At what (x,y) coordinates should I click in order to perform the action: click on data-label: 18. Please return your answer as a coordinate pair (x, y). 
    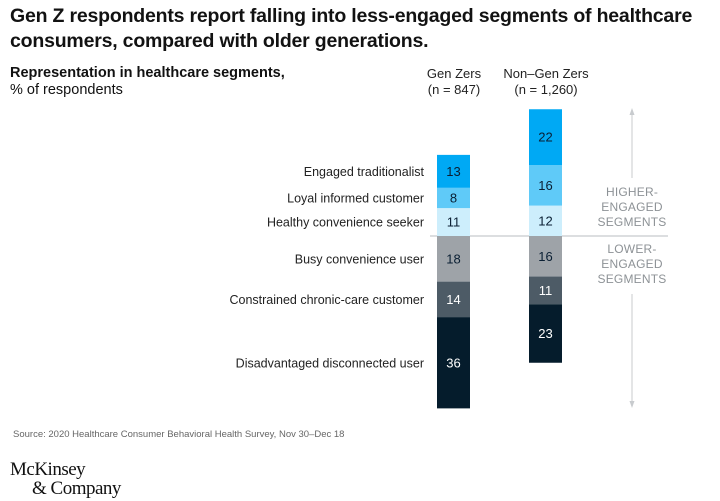
    Looking at the image, I should click on (453, 258).